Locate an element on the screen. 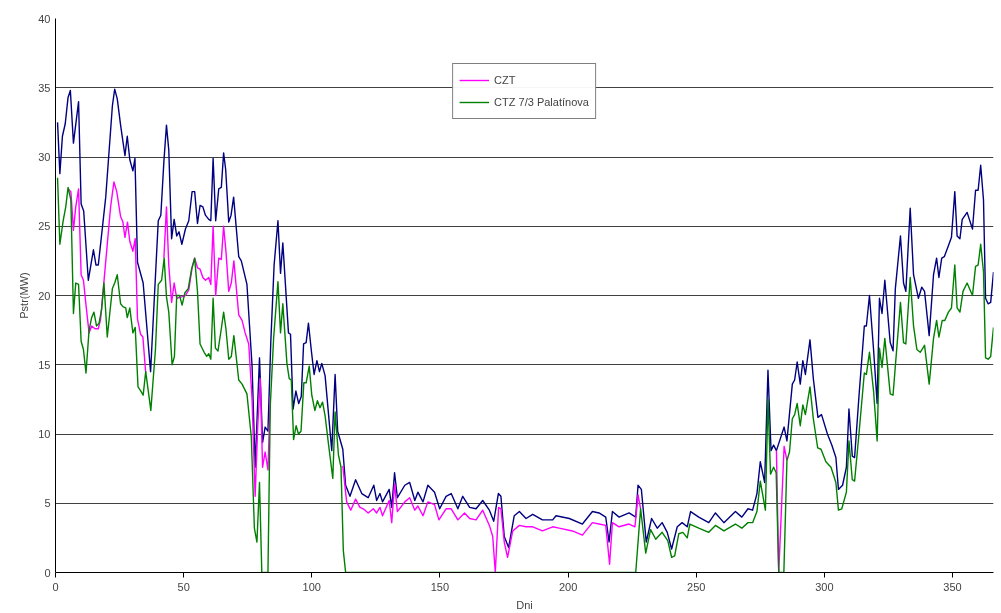 This screenshot has width=1001, height=613. y-tick-label: 20 is located at coordinates (44, 295).